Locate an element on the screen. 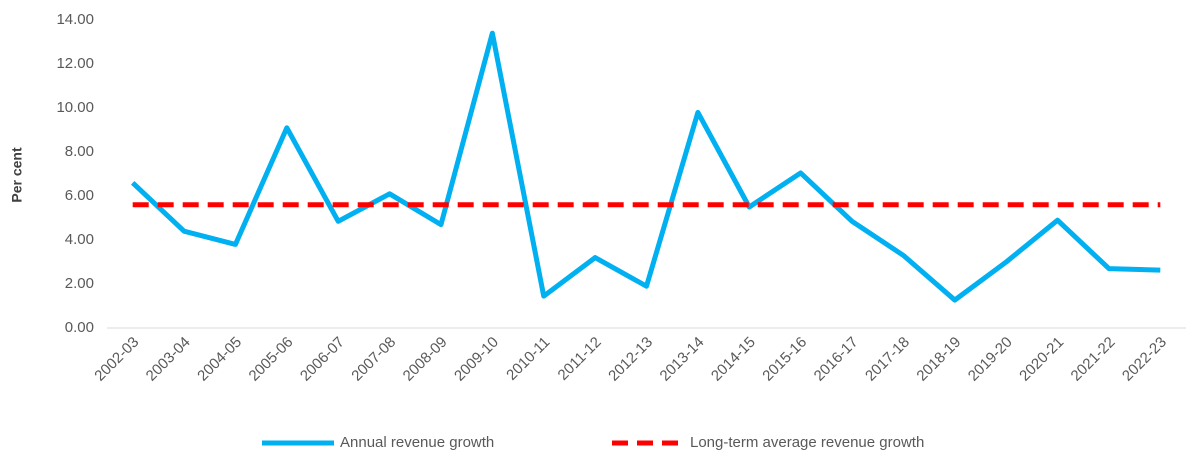 Image resolution: width=1203 pixels, height=456 pixels. y-tick-label: 14.00 is located at coordinates (75, 19).